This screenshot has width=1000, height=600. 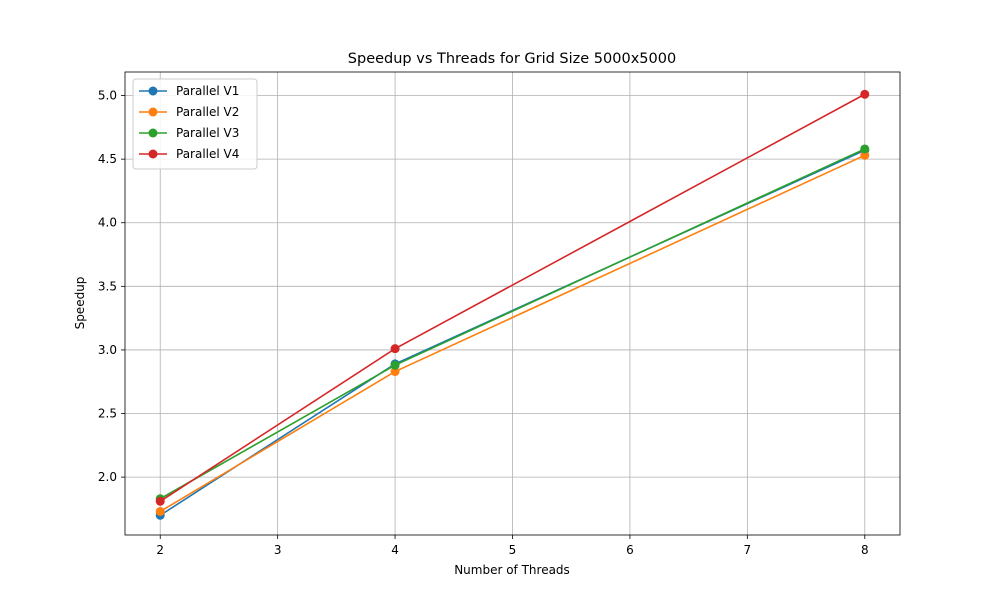 What do you see at coordinates (207, 133) in the screenshot?
I see `legend-label: Parallel V3` at bounding box center [207, 133].